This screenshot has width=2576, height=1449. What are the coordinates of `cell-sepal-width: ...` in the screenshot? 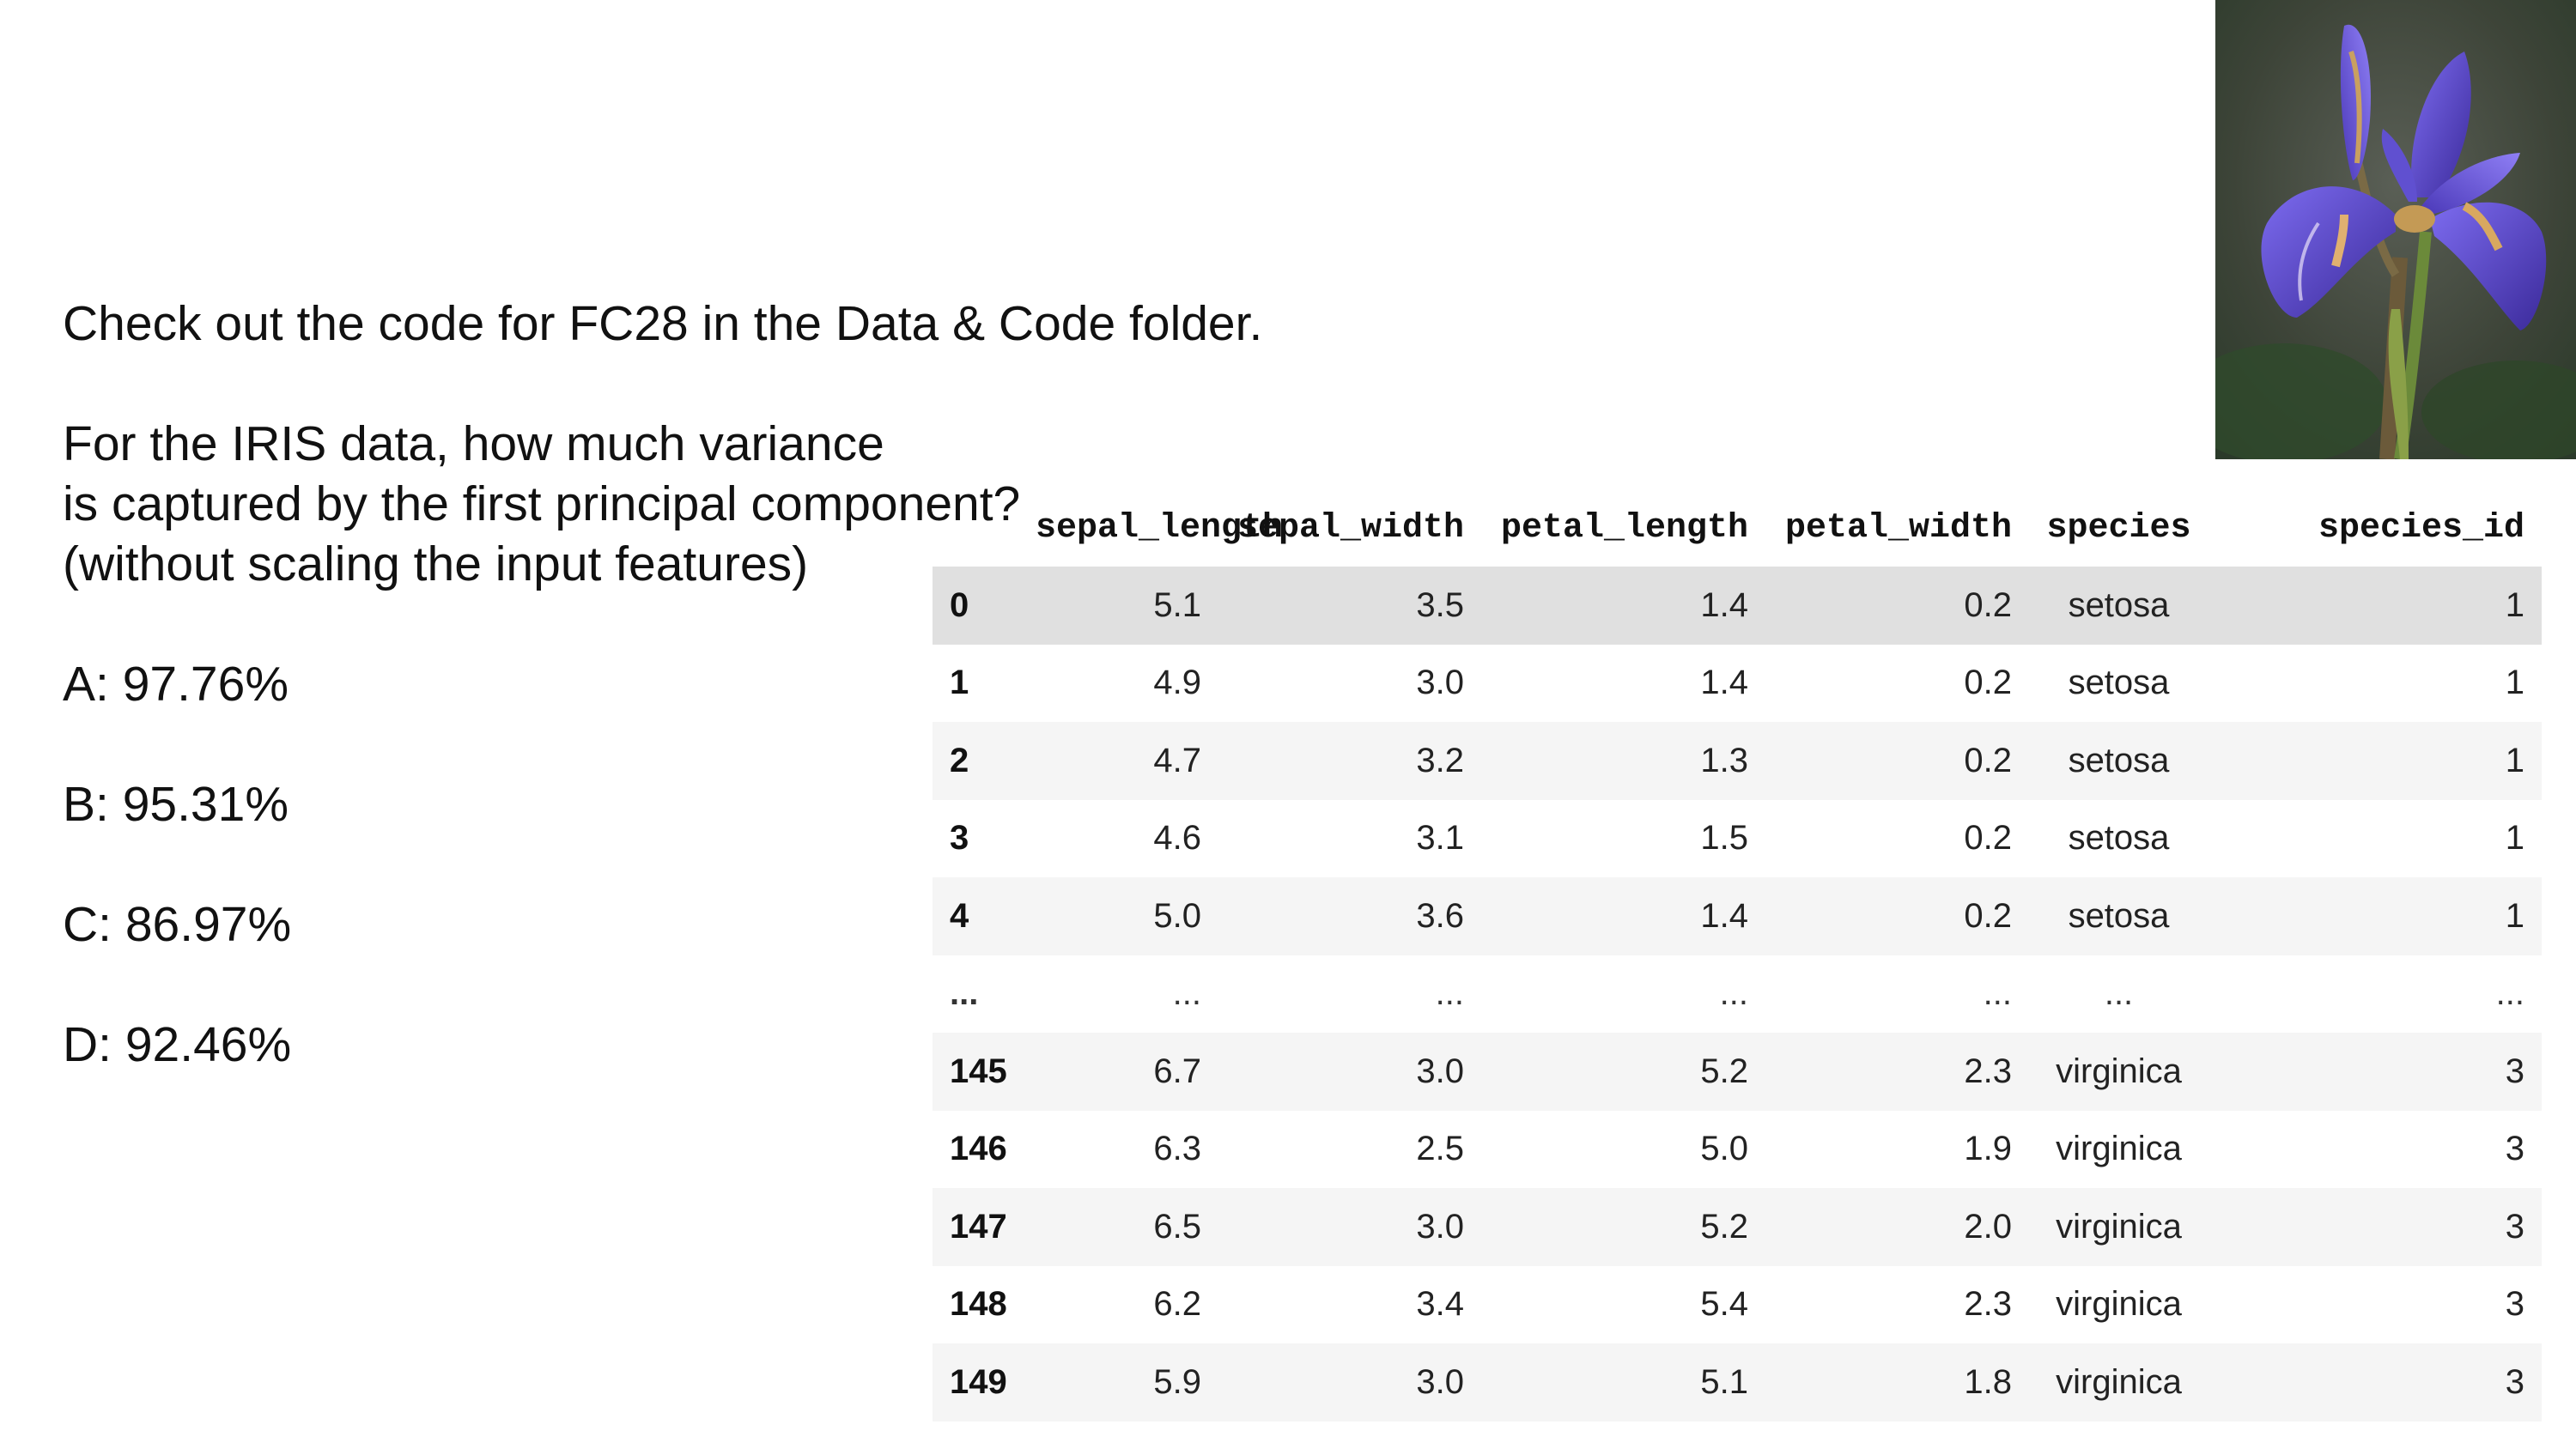 It's located at (1349, 994).